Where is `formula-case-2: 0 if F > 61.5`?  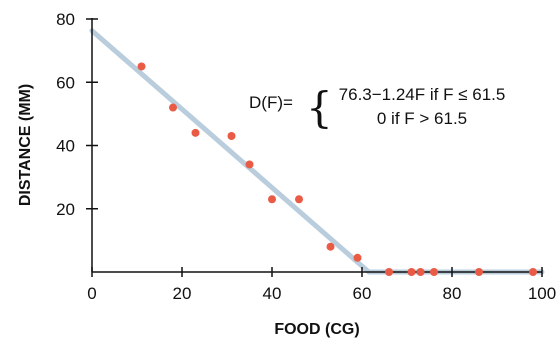
formula-case-2: 0 if F > 61.5 is located at coordinates (422, 118).